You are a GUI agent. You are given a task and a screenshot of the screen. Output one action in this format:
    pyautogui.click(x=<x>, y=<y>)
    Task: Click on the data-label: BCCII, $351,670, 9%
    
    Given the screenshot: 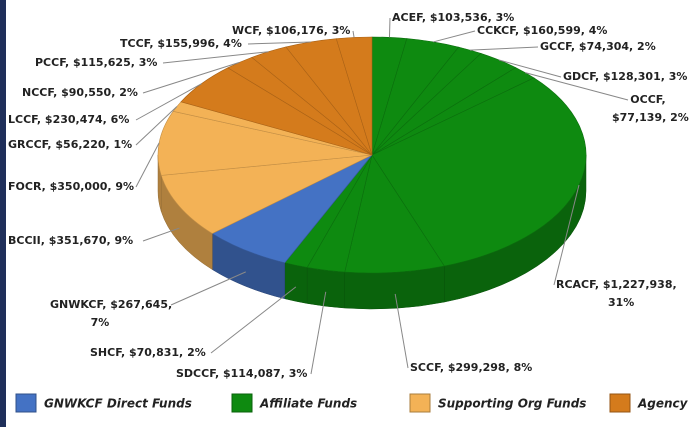 What is the action you would take?
    pyautogui.click(x=70, y=240)
    